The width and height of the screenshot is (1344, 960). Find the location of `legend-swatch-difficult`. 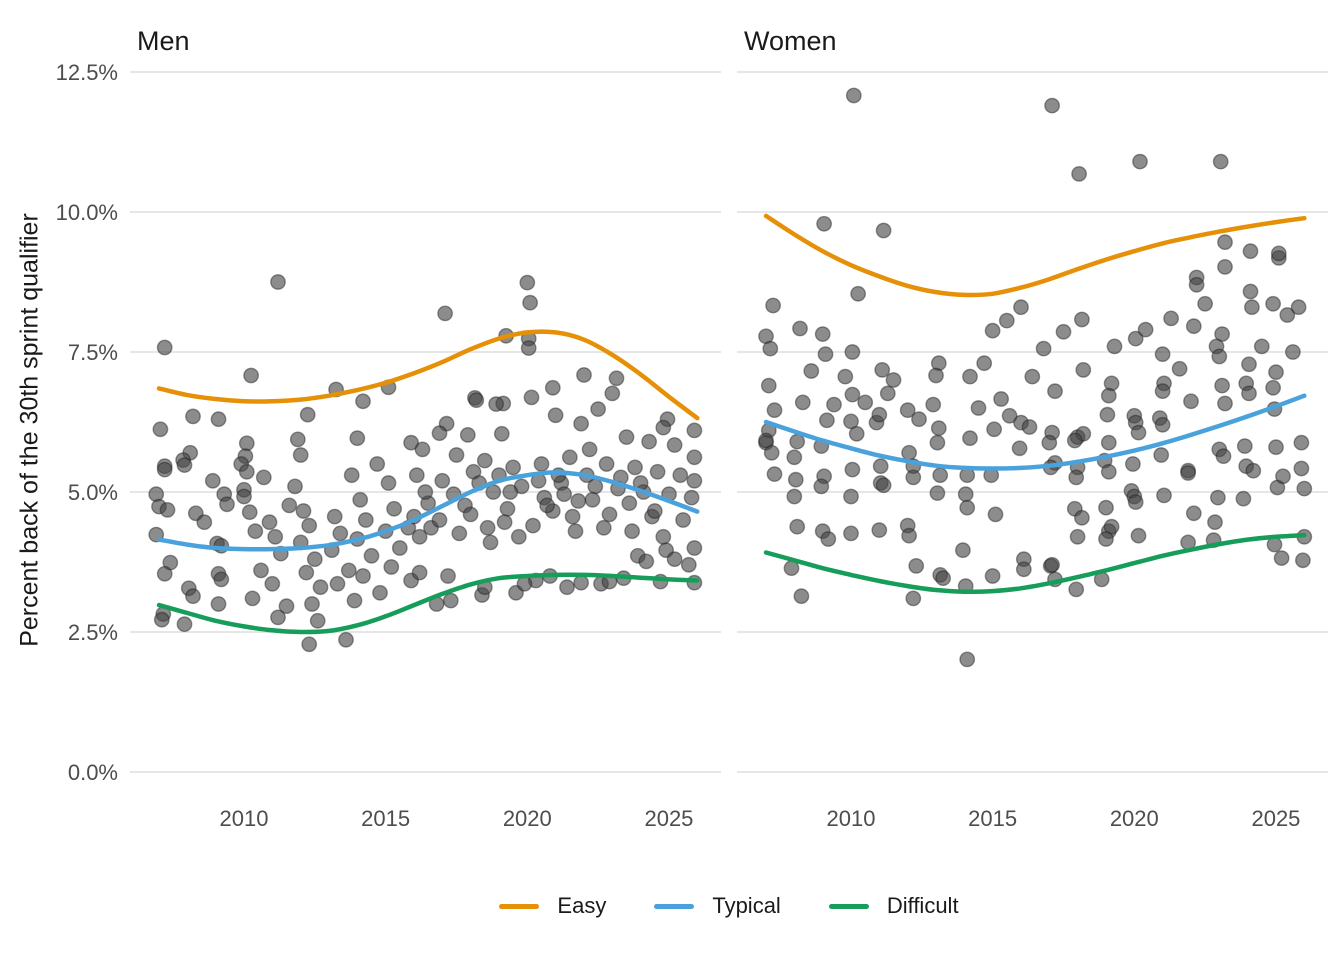

legend-swatch-difficult is located at coordinates (848, 906).